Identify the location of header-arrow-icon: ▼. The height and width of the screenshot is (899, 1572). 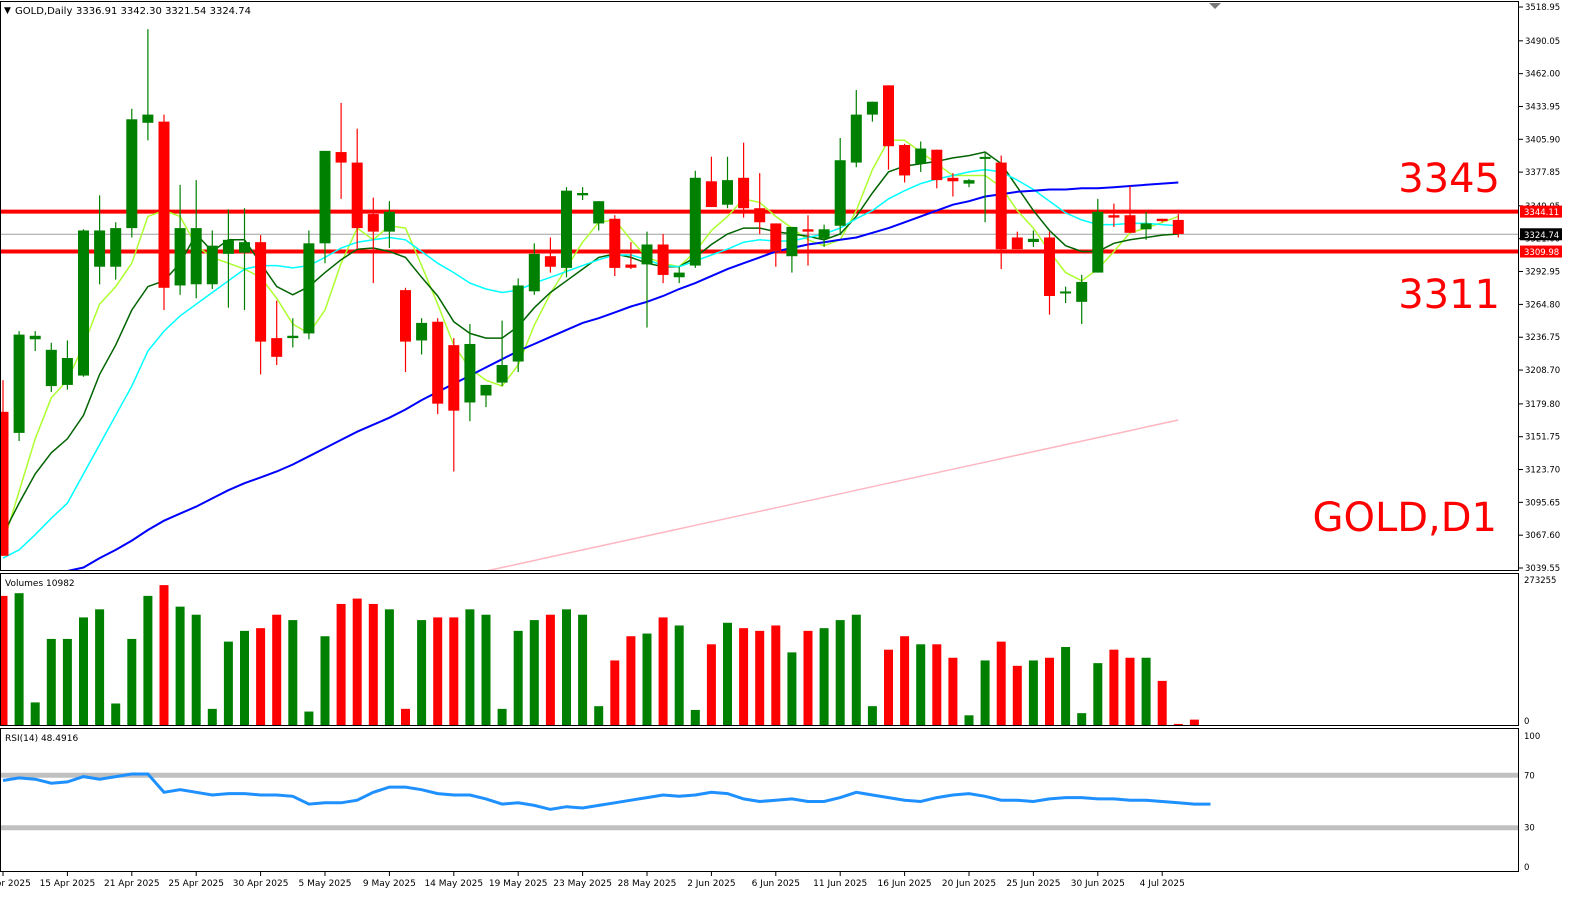
(7, 11).